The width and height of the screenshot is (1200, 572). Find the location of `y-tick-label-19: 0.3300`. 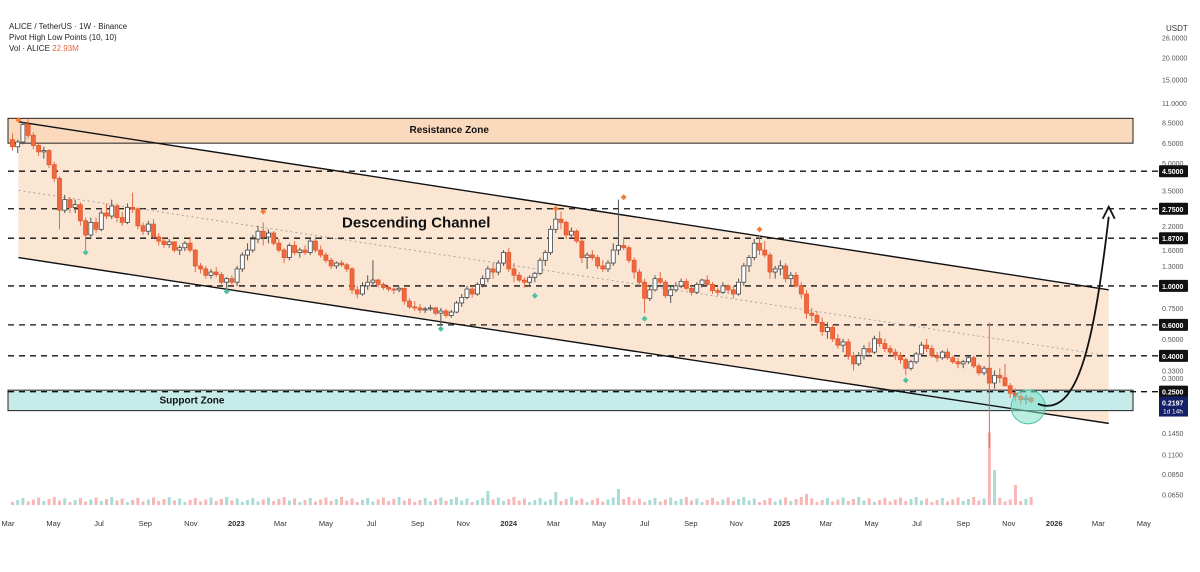

y-tick-label-19: 0.3300 is located at coordinates (1173, 372).